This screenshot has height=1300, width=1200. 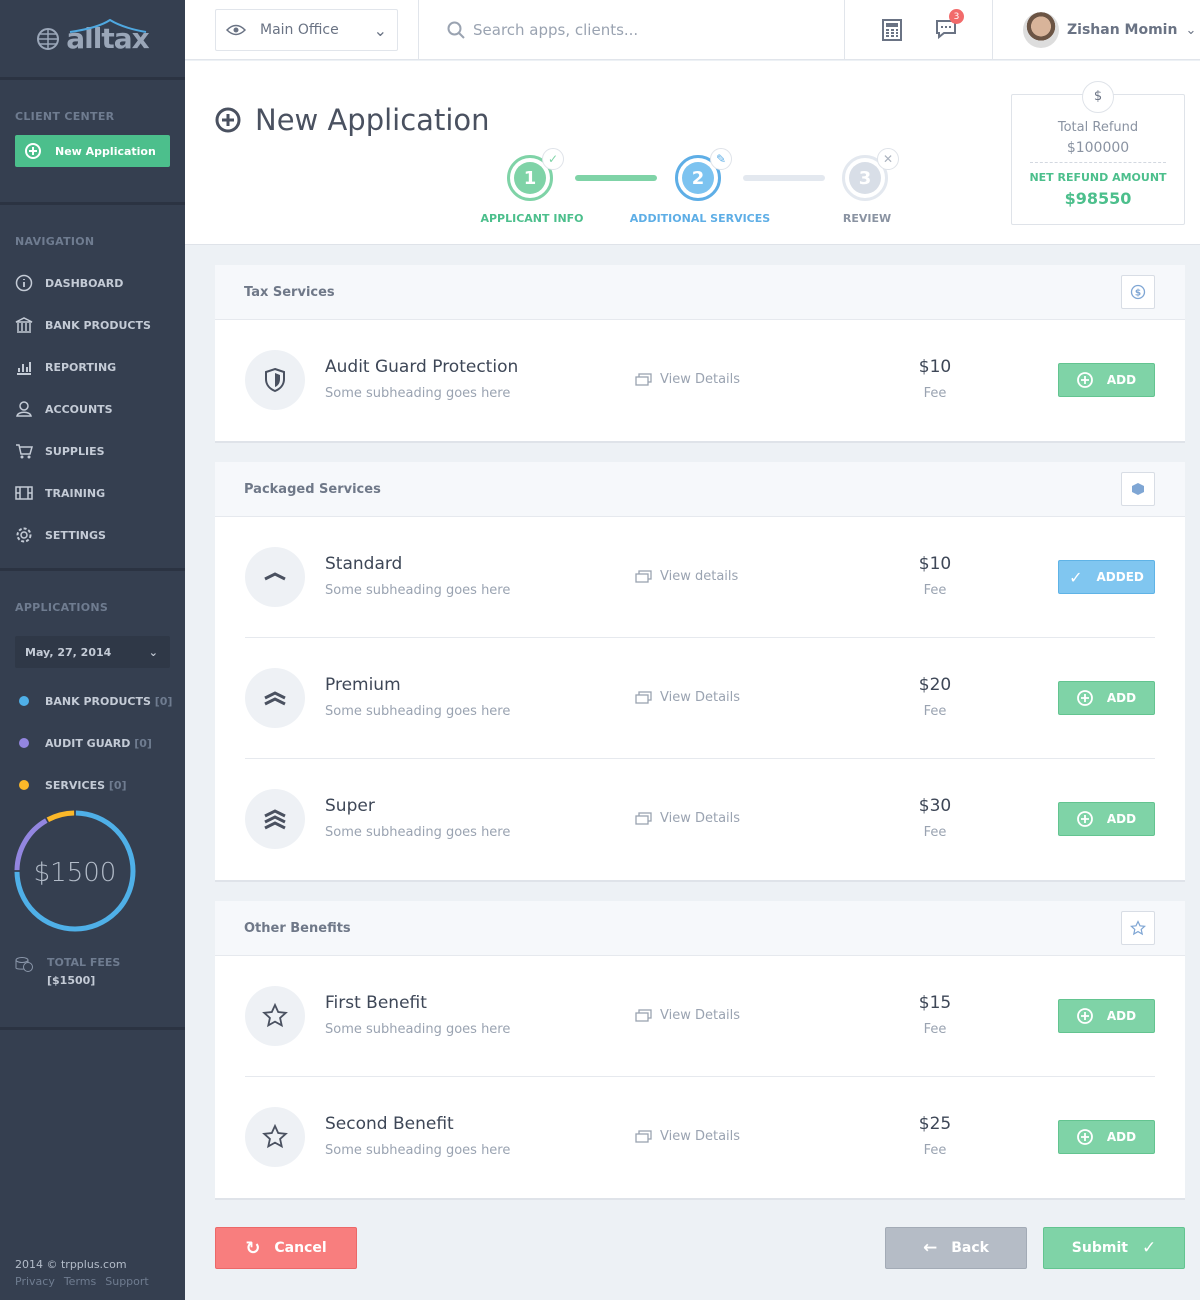 What do you see at coordinates (422, 367) in the screenshot?
I see `service-name: Audit Guard Protection` at bounding box center [422, 367].